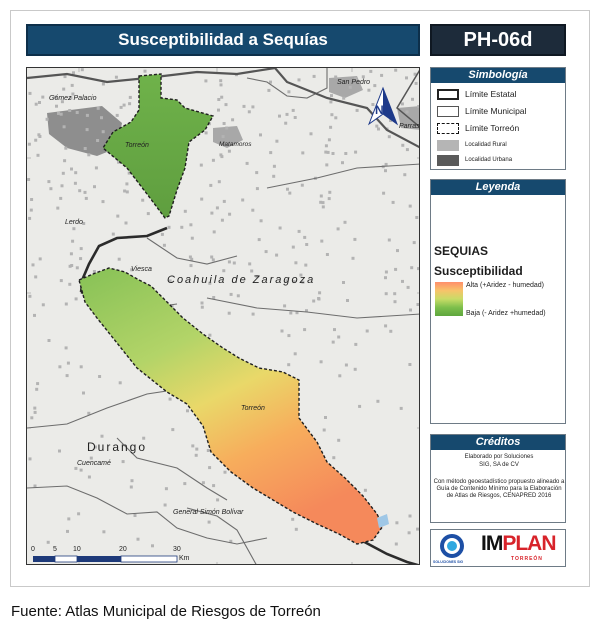 The height and width of the screenshot is (630, 600). What do you see at coordinates (94, 463) in the screenshot?
I see `place-cuencame: Cuencamé` at bounding box center [94, 463].